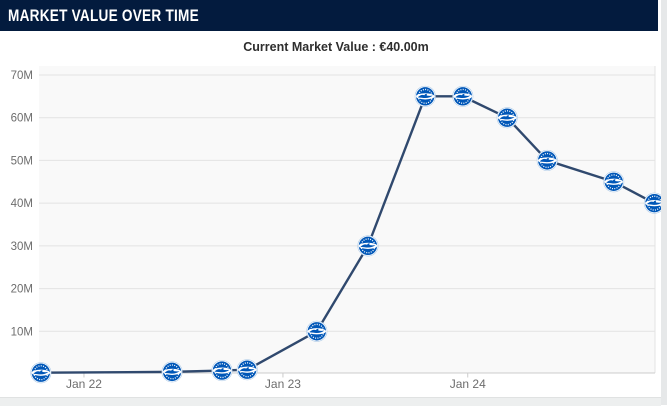 This screenshot has width=667, height=406. What do you see at coordinates (329, 15) in the screenshot?
I see `section-header-bar: MARKET VALUE OVER TIME` at bounding box center [329, 15].